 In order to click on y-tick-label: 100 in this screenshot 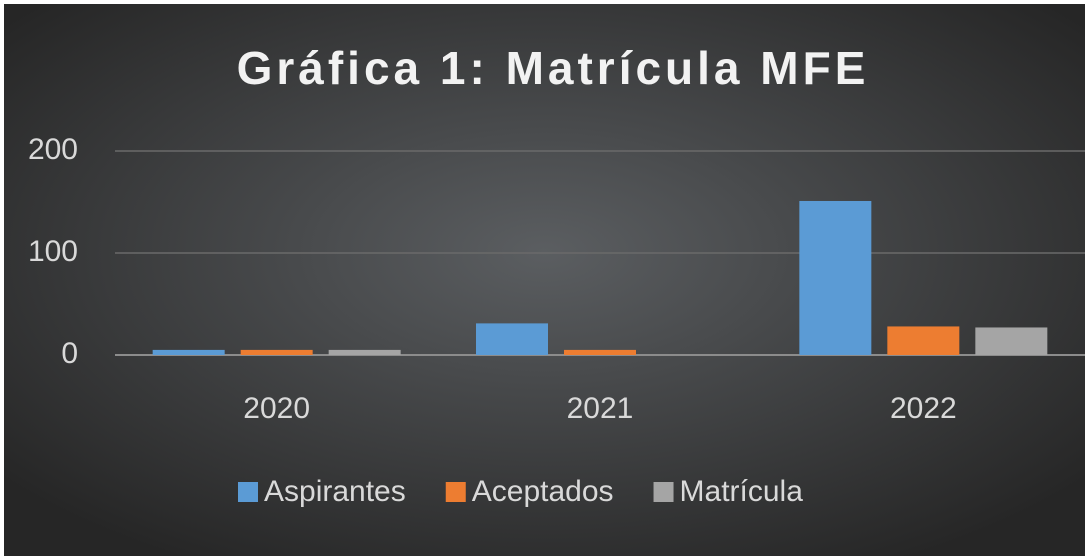, I will do `click(53, 251)`.